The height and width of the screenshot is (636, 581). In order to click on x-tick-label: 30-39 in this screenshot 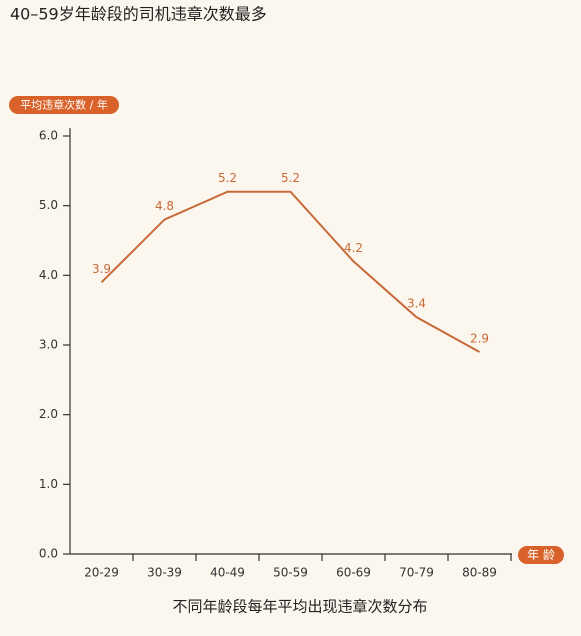, I will do `click(164, 573)`.